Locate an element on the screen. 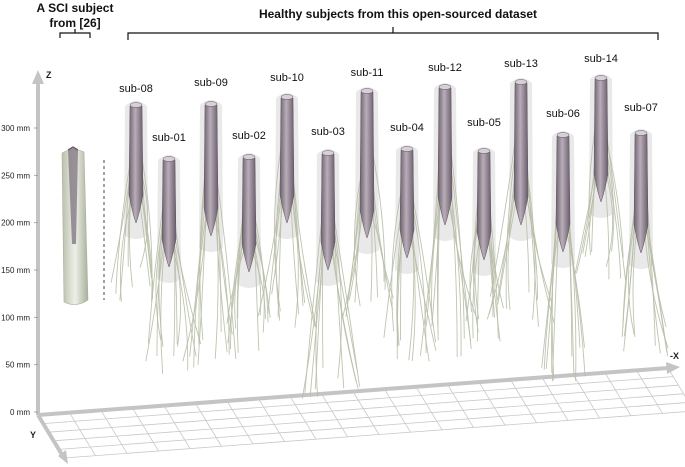 This screenshot has width=685, height=467. subject-sub-13: sub-13 is located at coordinates (520, 192).